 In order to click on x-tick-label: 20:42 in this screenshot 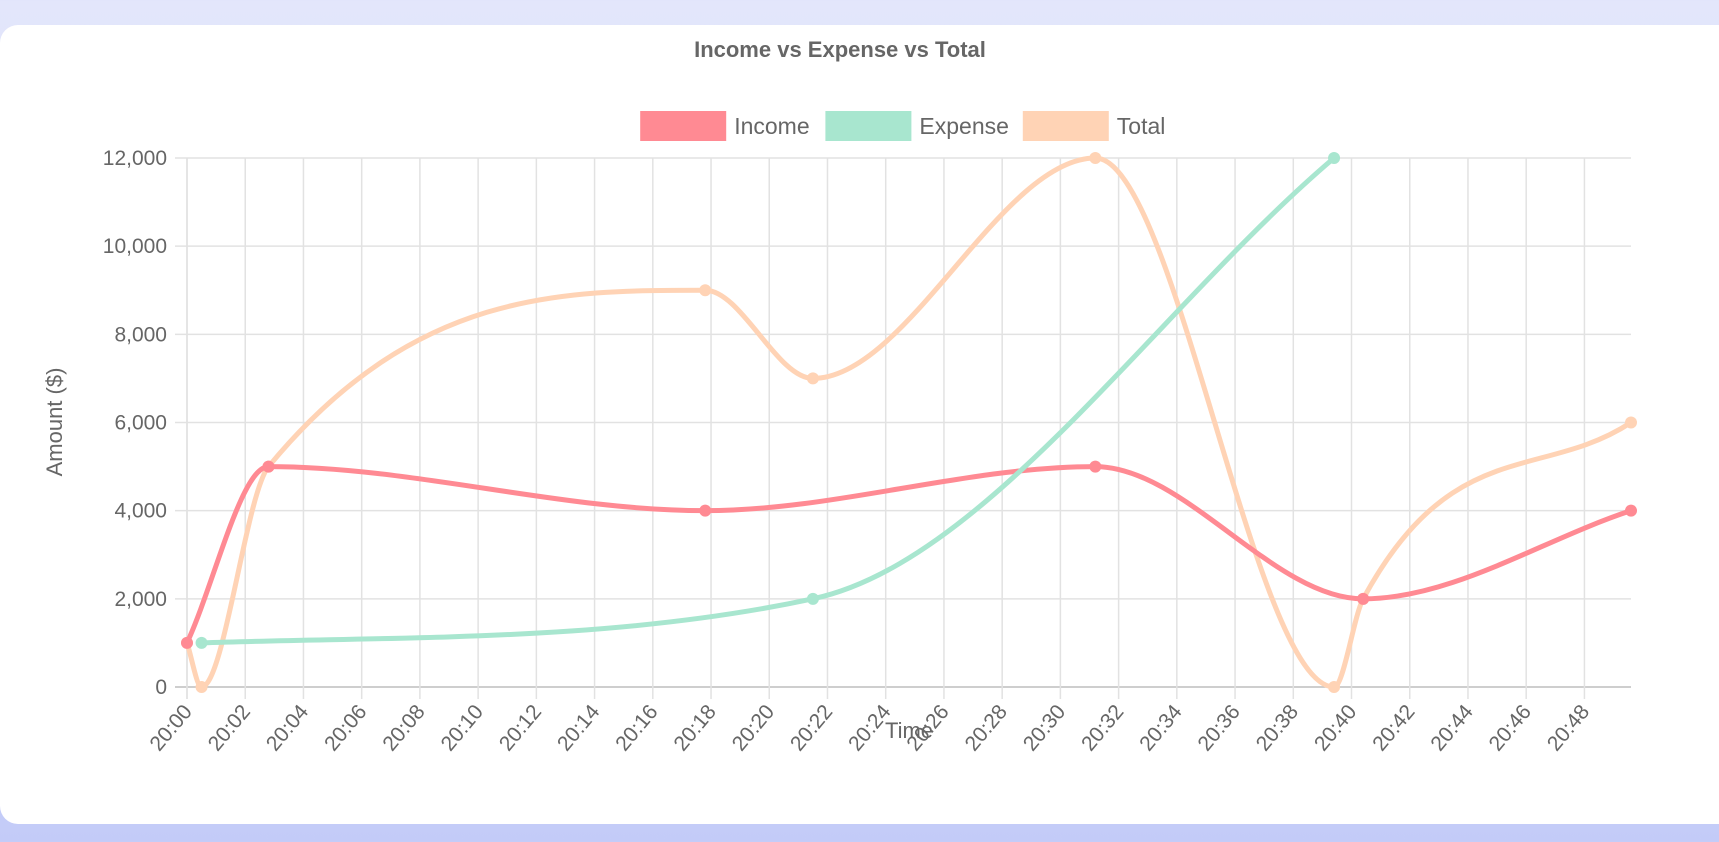, I will do `click(1393, 727)`.